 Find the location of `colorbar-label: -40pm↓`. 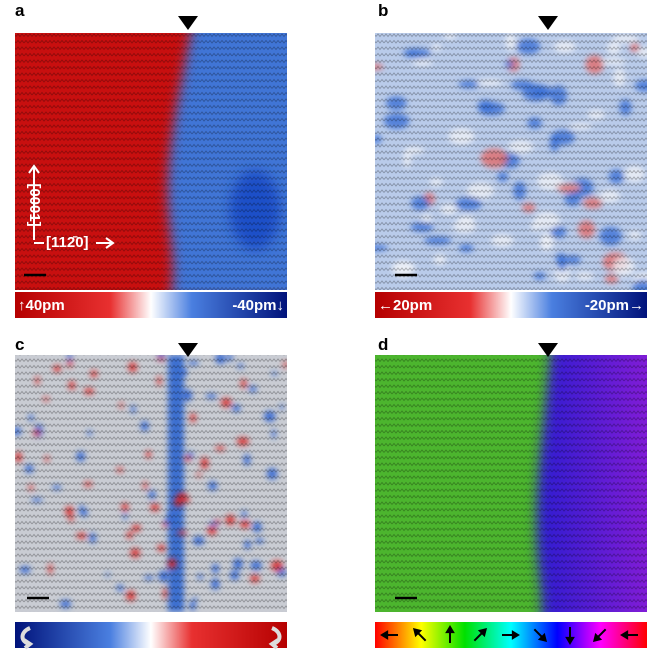

colorbar-label: -40pm↓ is located at coordinates (258, 305).